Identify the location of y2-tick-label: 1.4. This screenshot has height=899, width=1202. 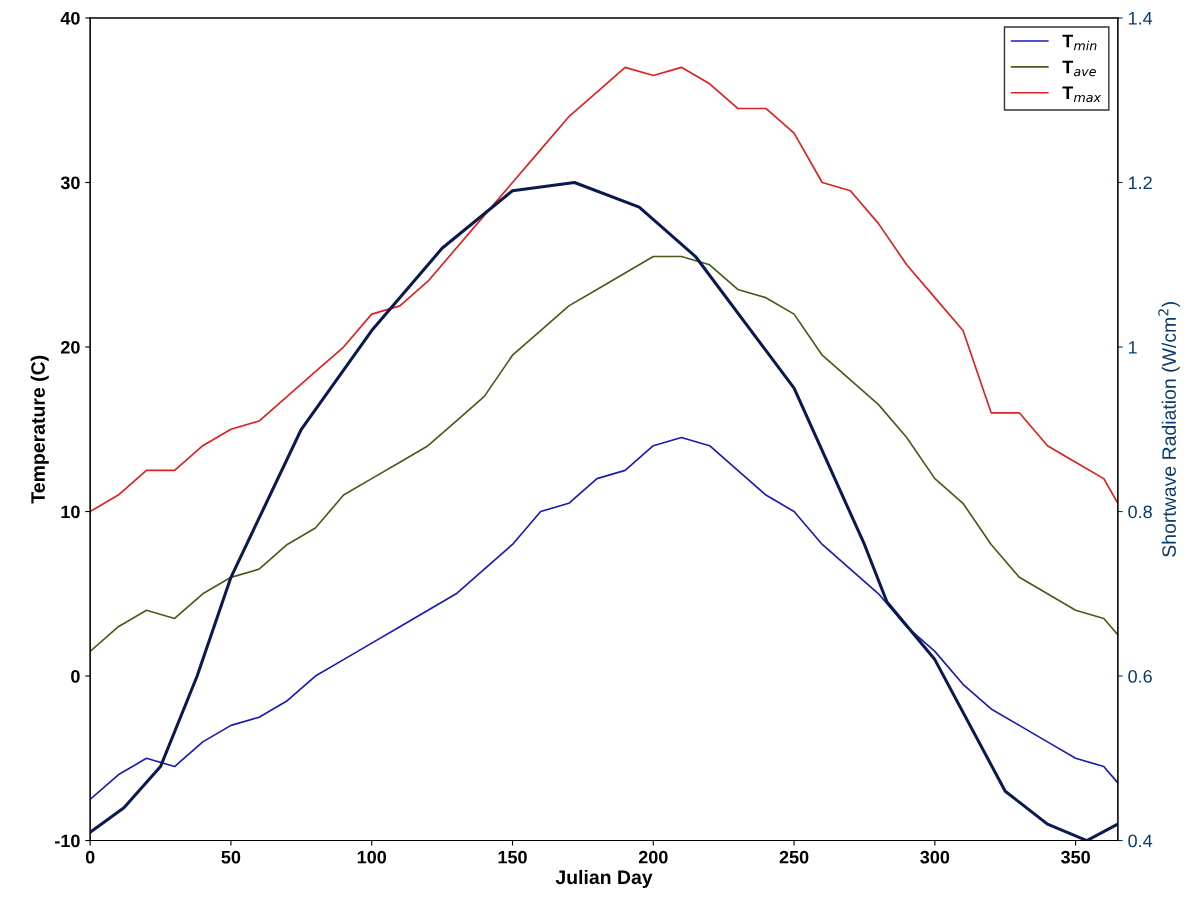
(1140, 18).